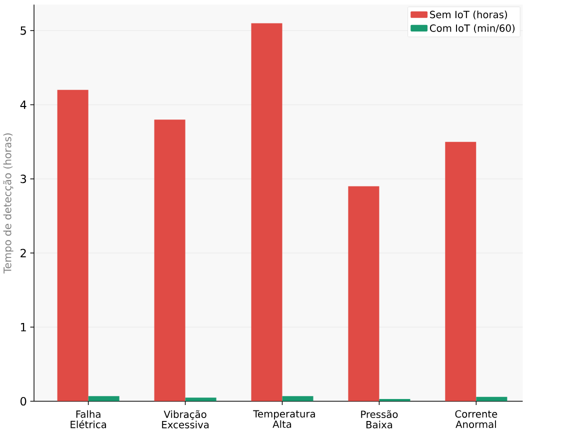 This screenshot has height=442, width=577. What do you see at coordinates (23, 327) in the screenshot?
I see `y-tick-label: 1` at bounding box center [23, 327].